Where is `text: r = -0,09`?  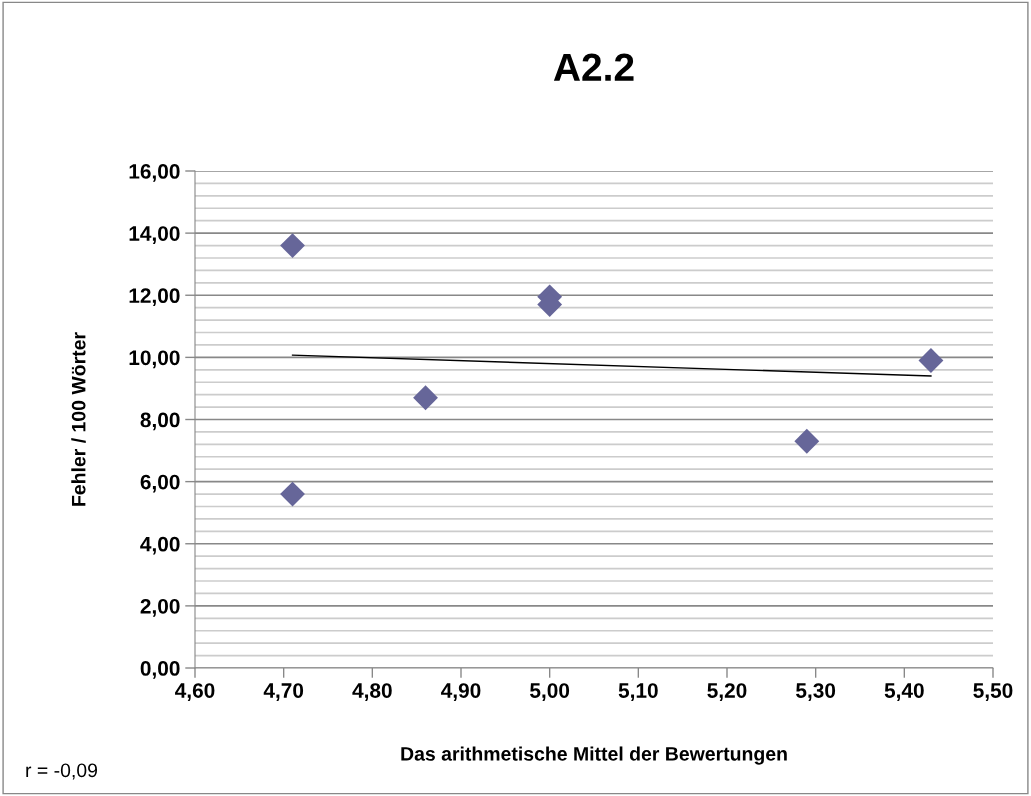
text: r = -0,09 is located at coordinates (62, 771).